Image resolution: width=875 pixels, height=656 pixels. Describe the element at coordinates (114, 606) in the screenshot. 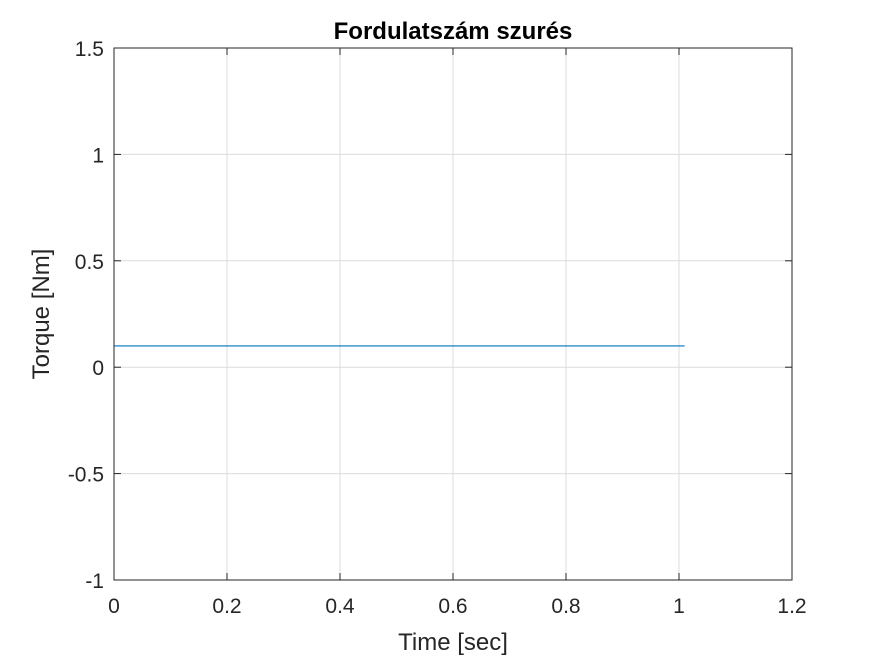

I see `x-tick-label: 0` at that location.